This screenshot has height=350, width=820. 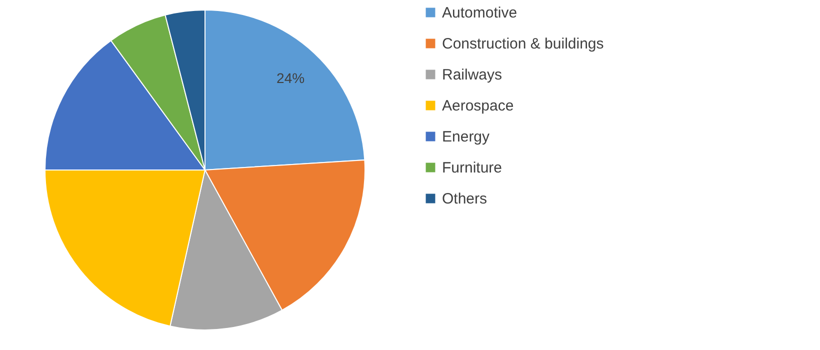 What do you see at coordinates (290, 78) in the screenshot?
I see `data-label: 24%` at bounding box center [290, 78].